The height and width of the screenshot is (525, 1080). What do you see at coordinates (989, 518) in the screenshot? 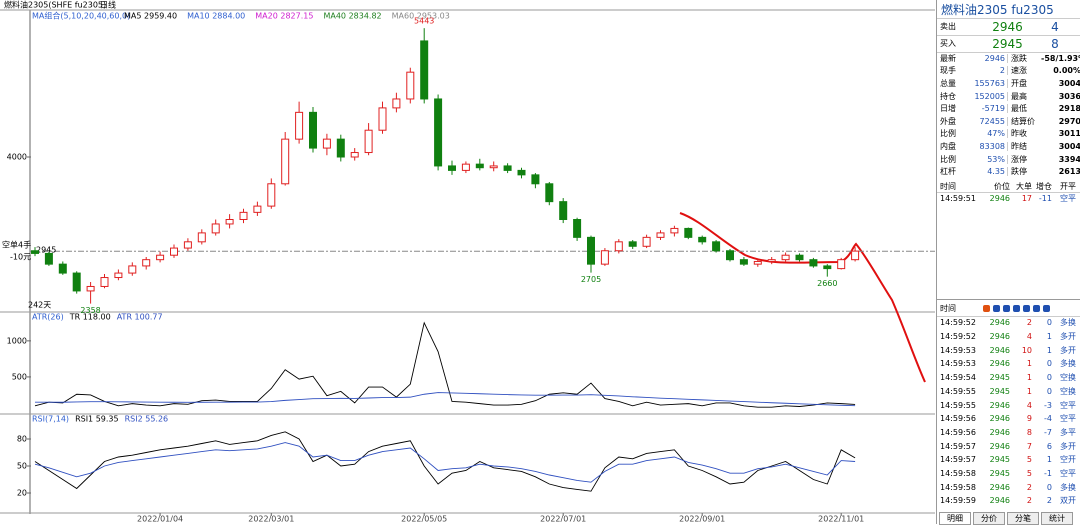
I see `cell: 分价` at bounding box center [989, 518].